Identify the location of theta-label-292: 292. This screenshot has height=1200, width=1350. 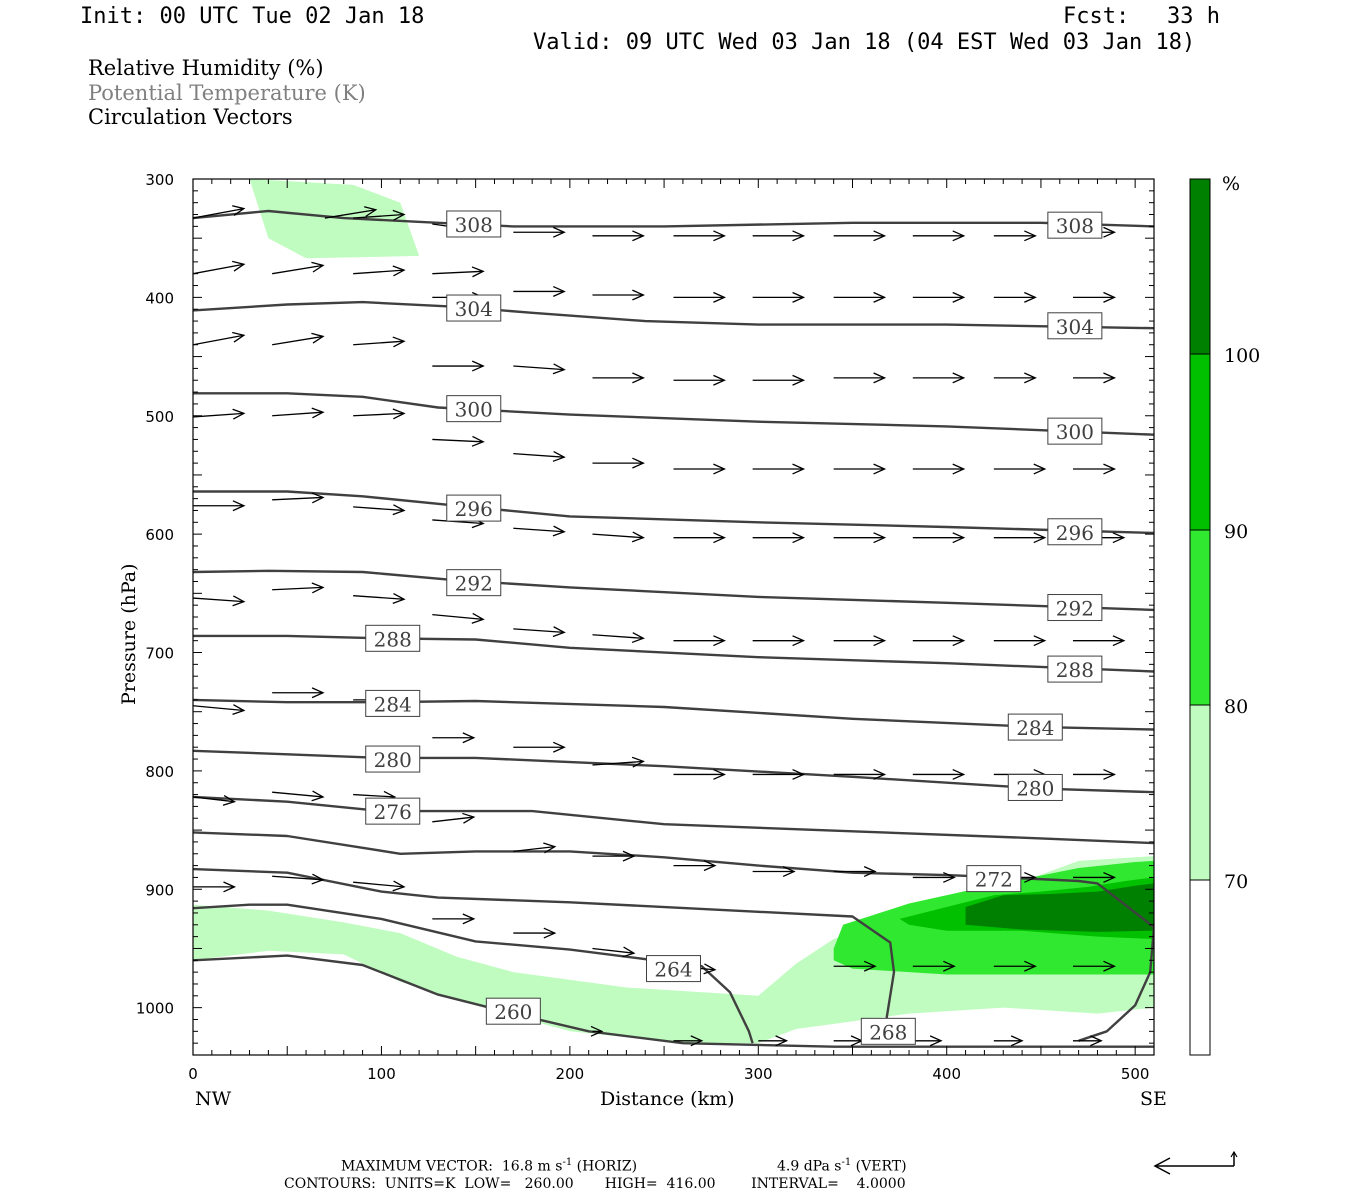
(474, 583).